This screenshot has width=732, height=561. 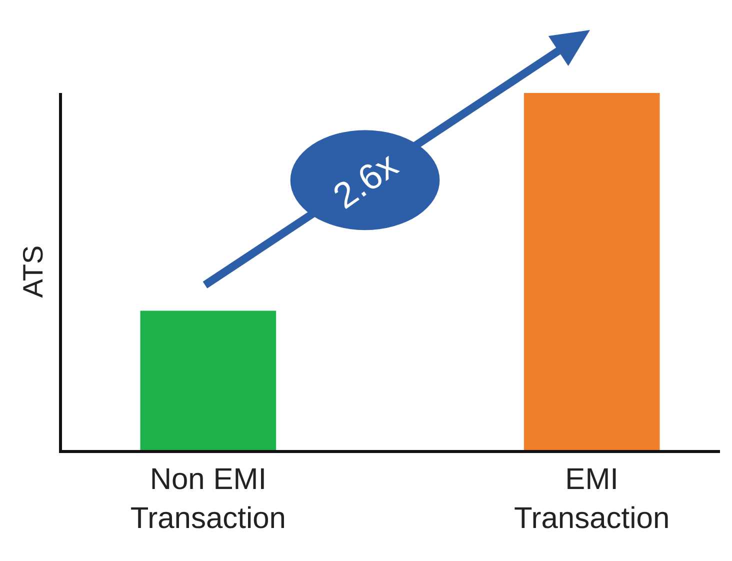 I want to click on x-tick-label: EMI Transaction, so click(x=592, y=499).